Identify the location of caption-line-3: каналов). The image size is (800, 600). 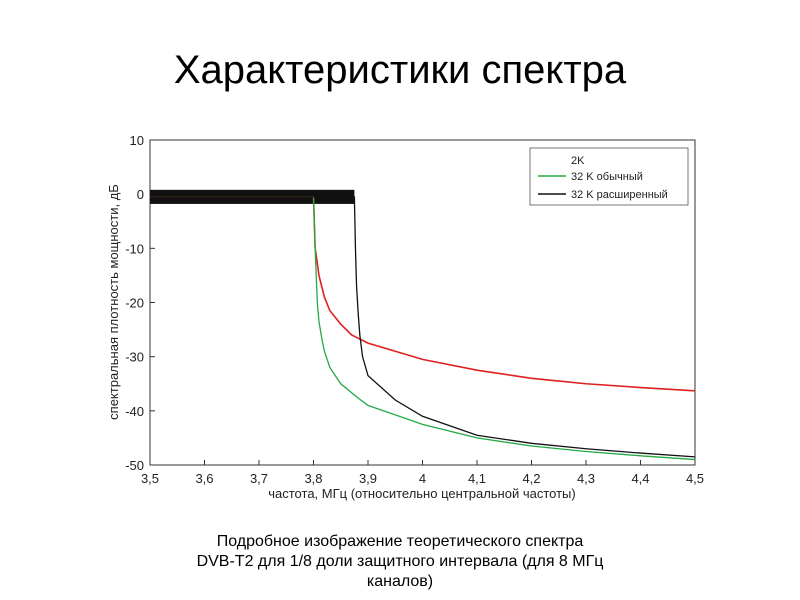
(400, 581).